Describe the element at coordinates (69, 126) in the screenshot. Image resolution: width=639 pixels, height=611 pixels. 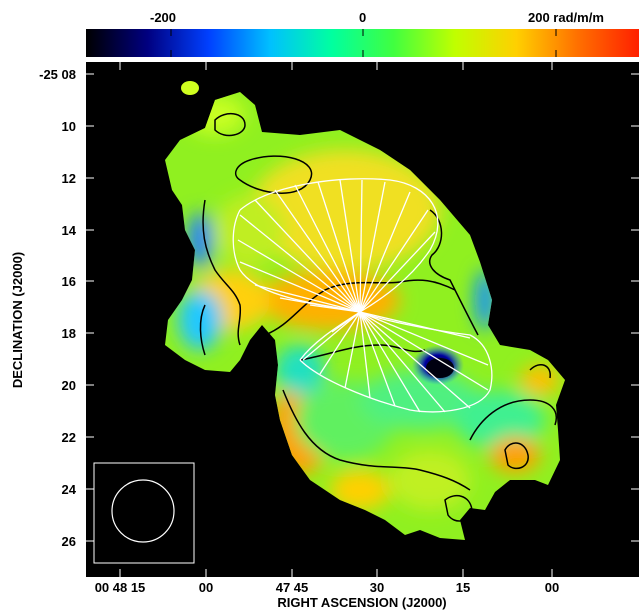
I see `y-tick-label: 10` at that location.